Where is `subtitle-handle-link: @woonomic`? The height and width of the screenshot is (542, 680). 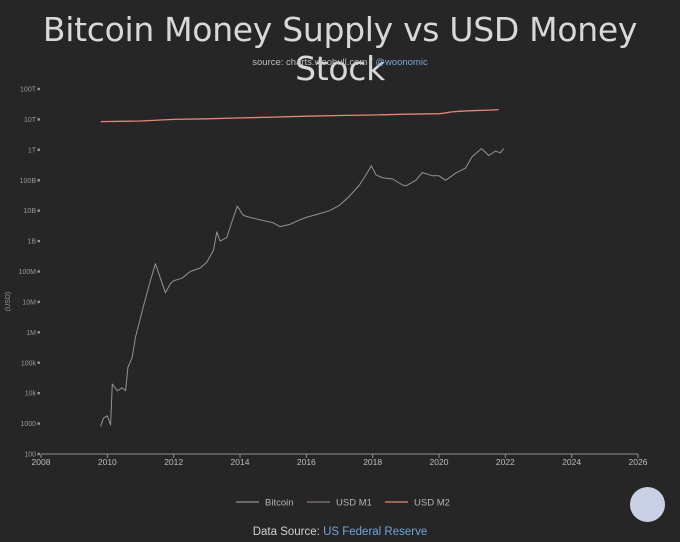 subtitle-handle-link: @woonomic is located at coordinates (401, 62).